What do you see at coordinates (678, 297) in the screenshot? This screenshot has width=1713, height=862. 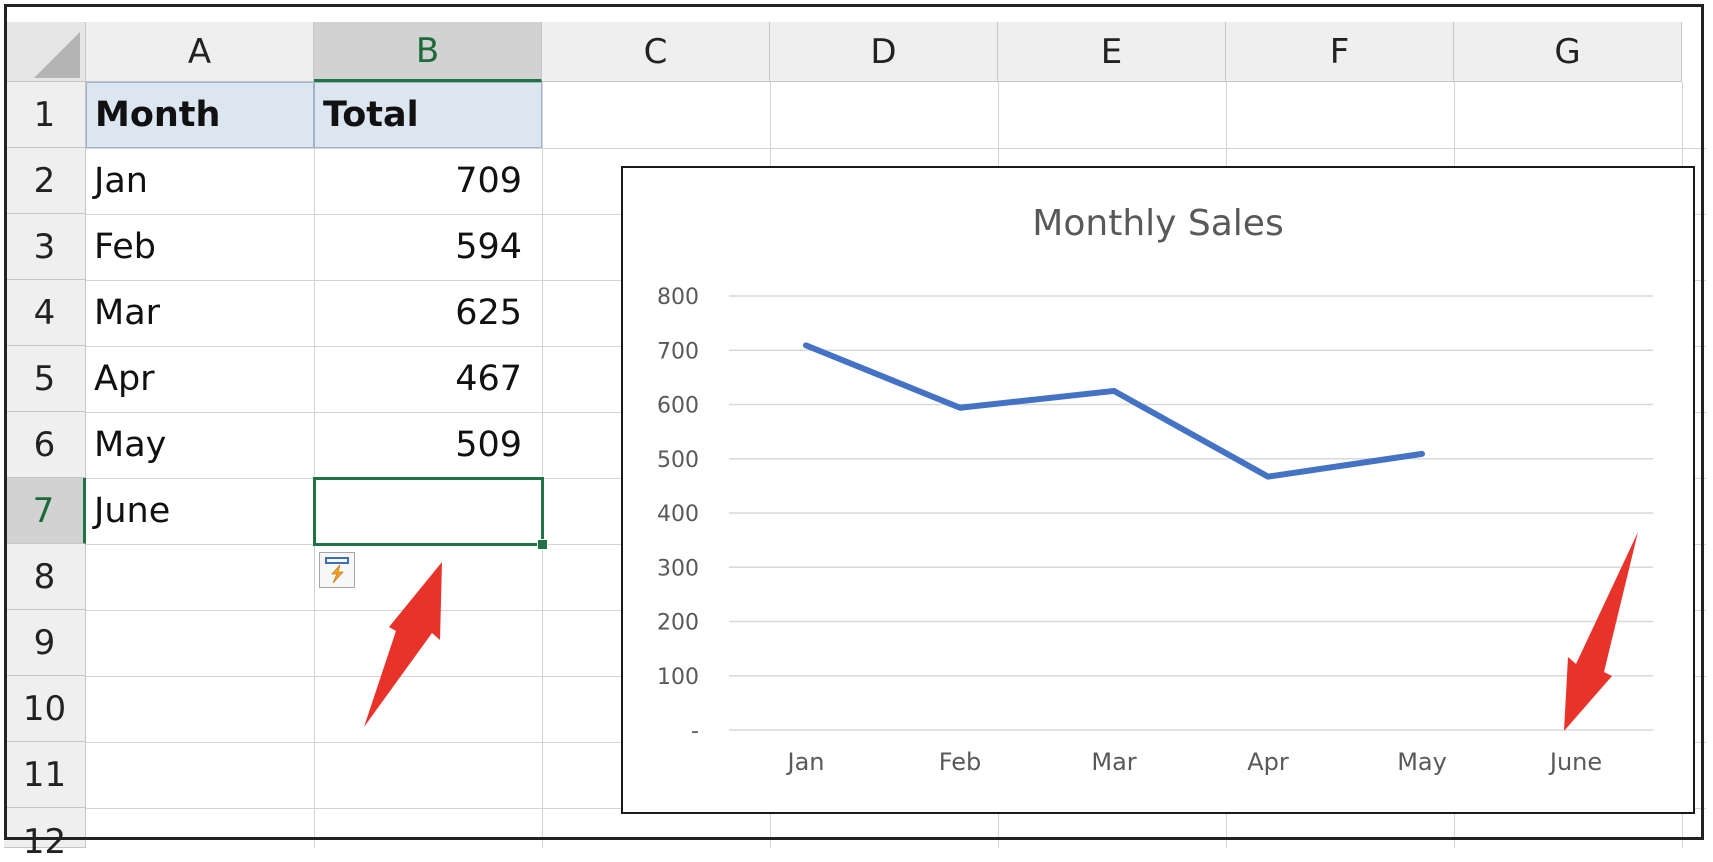 I see `y-tick-label: 800` at bounding box center [678, 297].